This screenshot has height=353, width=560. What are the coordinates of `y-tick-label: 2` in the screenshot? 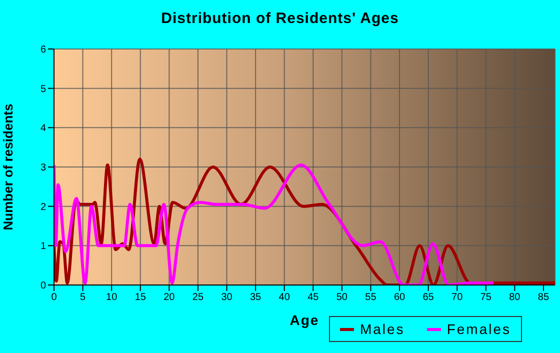 It's located at (43, 207).